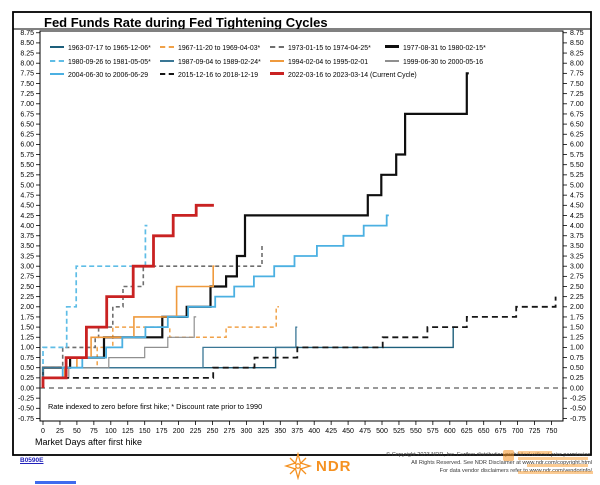 The width and height of the screenshot is (600, 485). I want to click on y-tick-label-left: 4.75, so click(27, 195).